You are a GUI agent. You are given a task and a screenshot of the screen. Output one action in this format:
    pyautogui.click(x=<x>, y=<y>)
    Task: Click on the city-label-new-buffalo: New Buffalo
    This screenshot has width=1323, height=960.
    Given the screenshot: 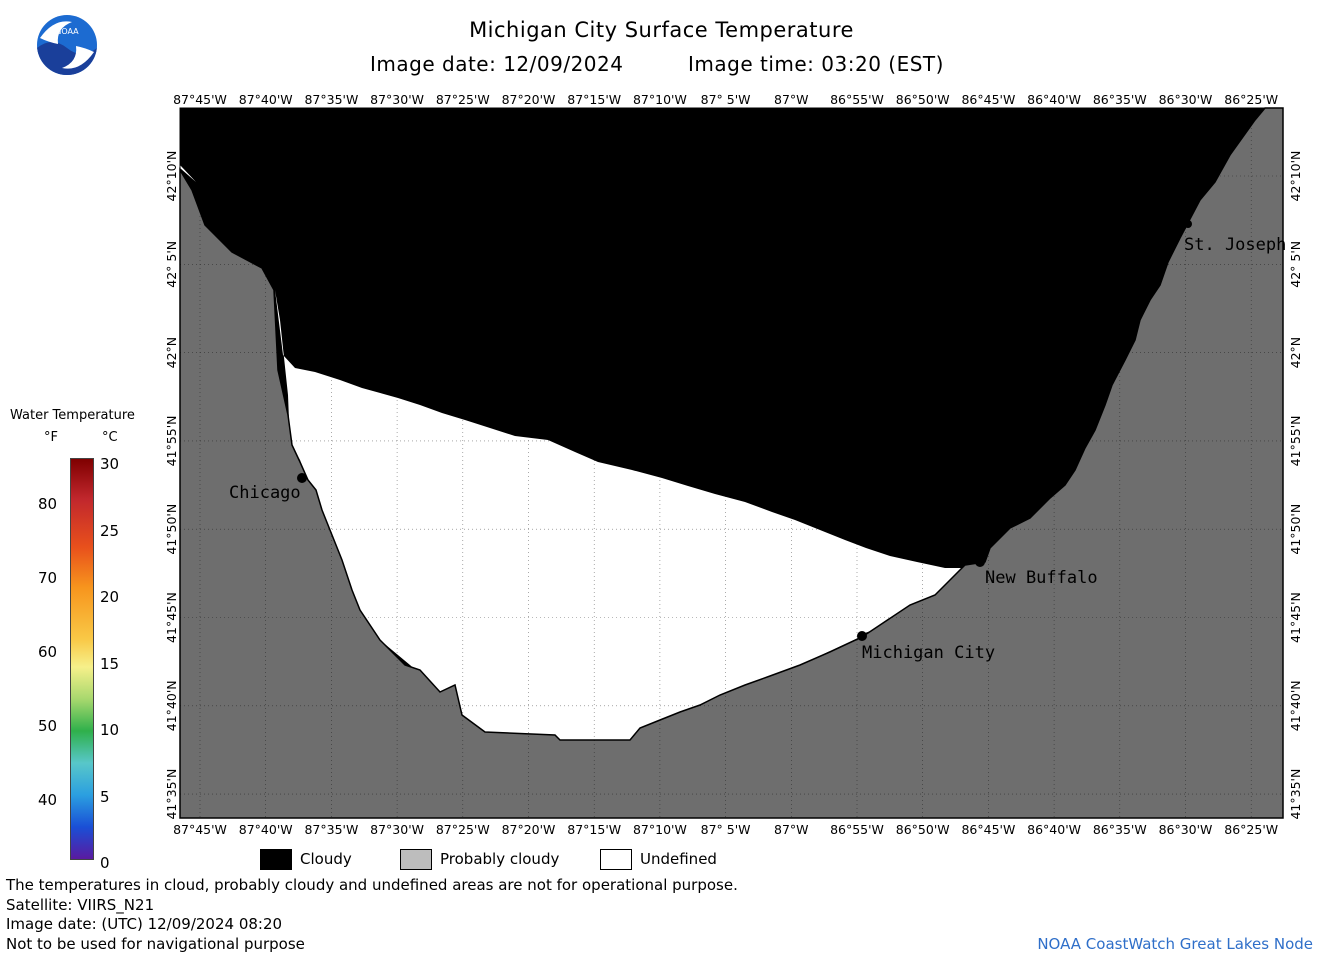 What is the action you would take?
    pyautogui.click(x=1041, y=578)
    